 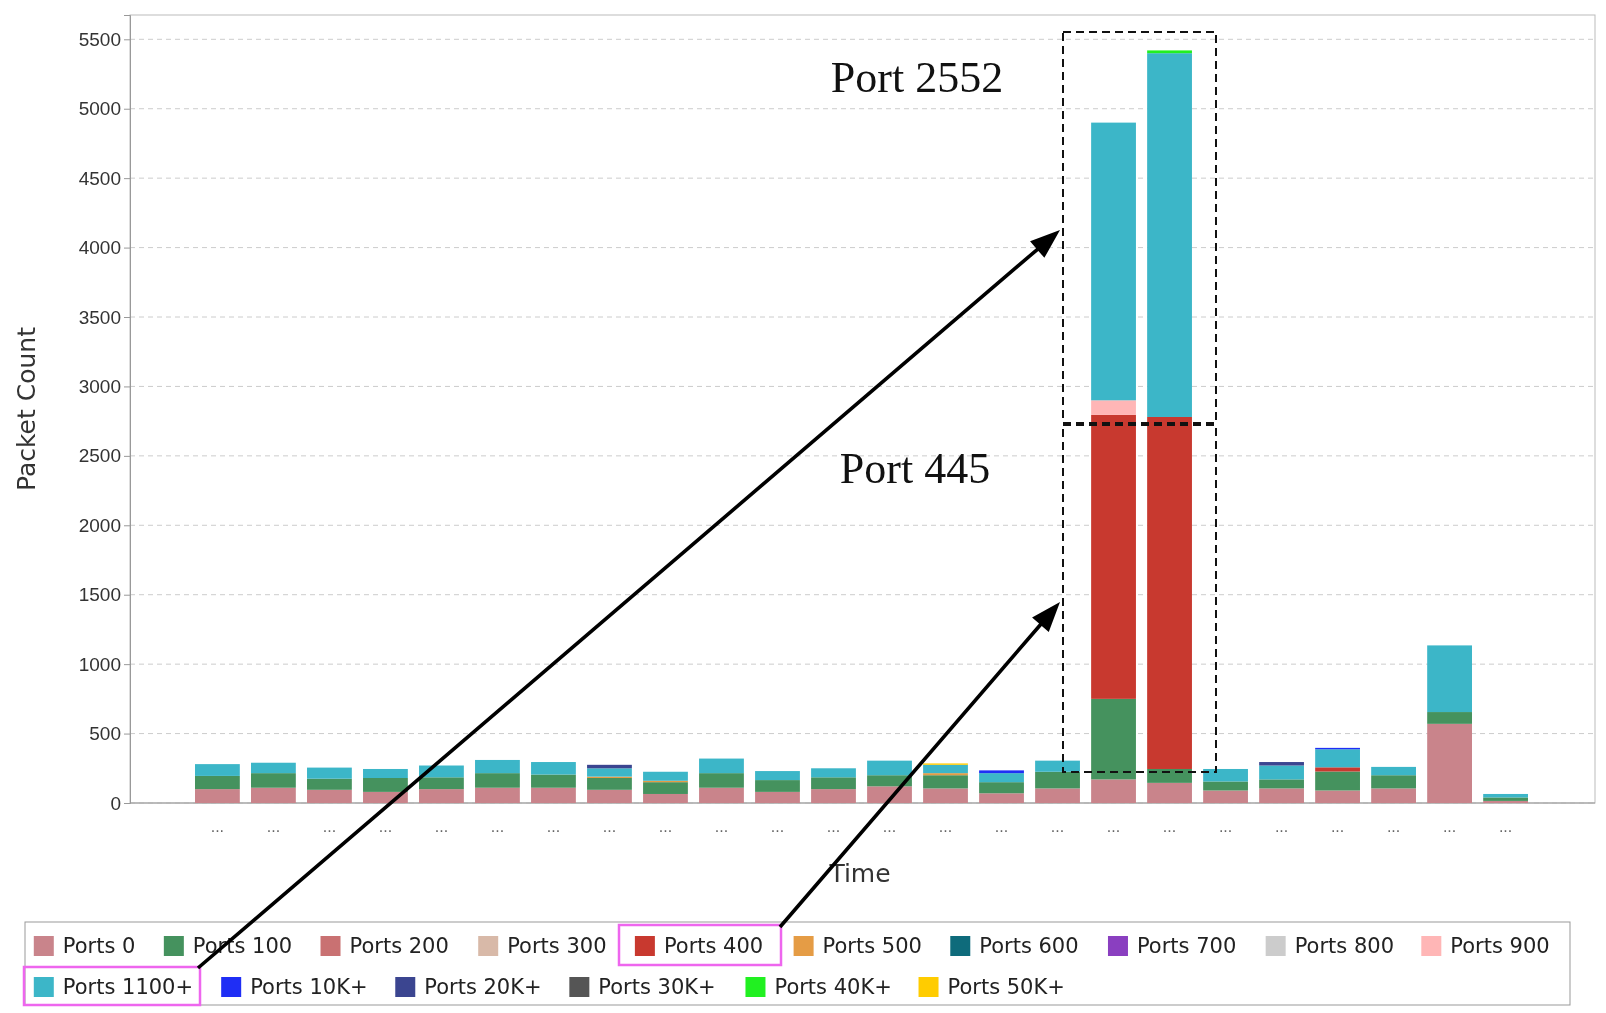 I want to click on legend-label: Ports 800, so click(x=1344, y=946).